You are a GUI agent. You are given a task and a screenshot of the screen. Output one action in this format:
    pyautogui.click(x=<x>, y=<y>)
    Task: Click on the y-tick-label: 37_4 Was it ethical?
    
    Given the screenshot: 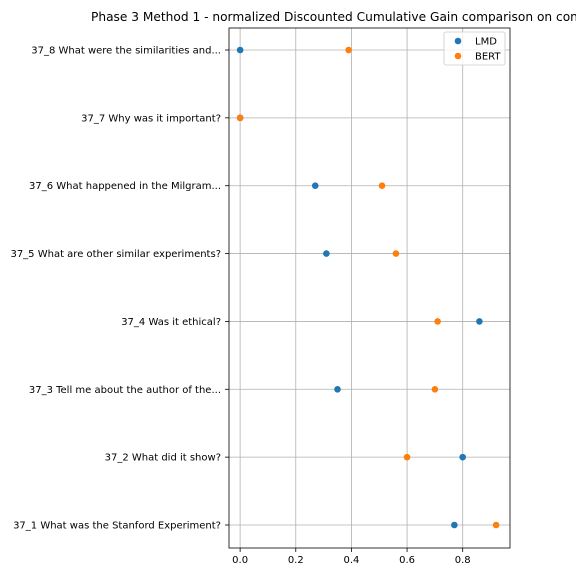 What is the action you would take?
    pyautogui.click(x=171, y=322)
    